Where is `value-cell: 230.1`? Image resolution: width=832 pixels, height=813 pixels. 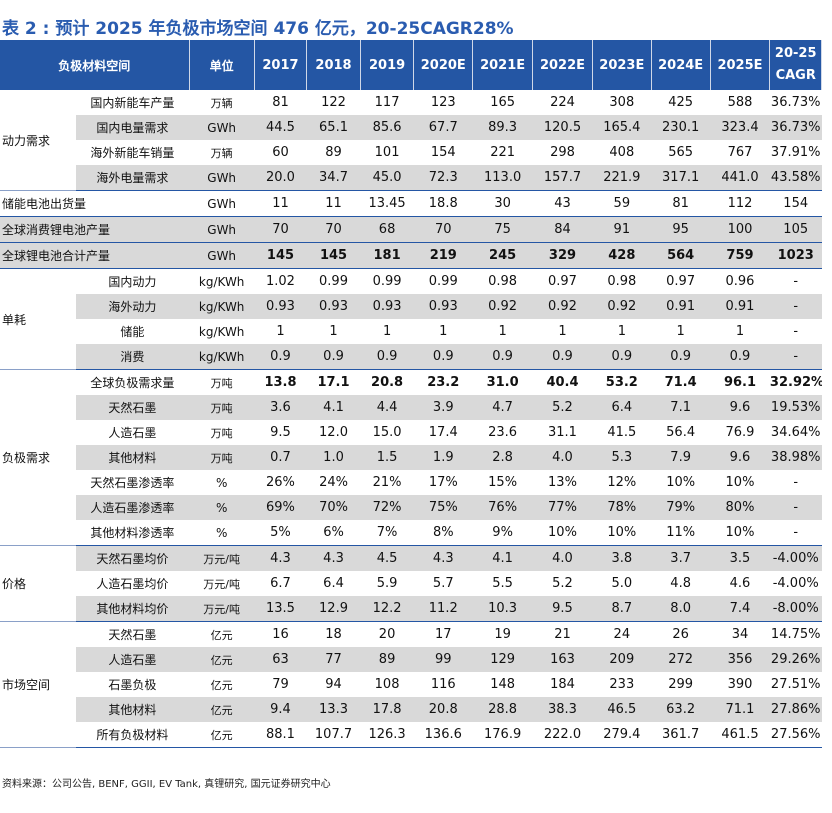 value-cell: 230.1 is located at coordinates (681, 127).